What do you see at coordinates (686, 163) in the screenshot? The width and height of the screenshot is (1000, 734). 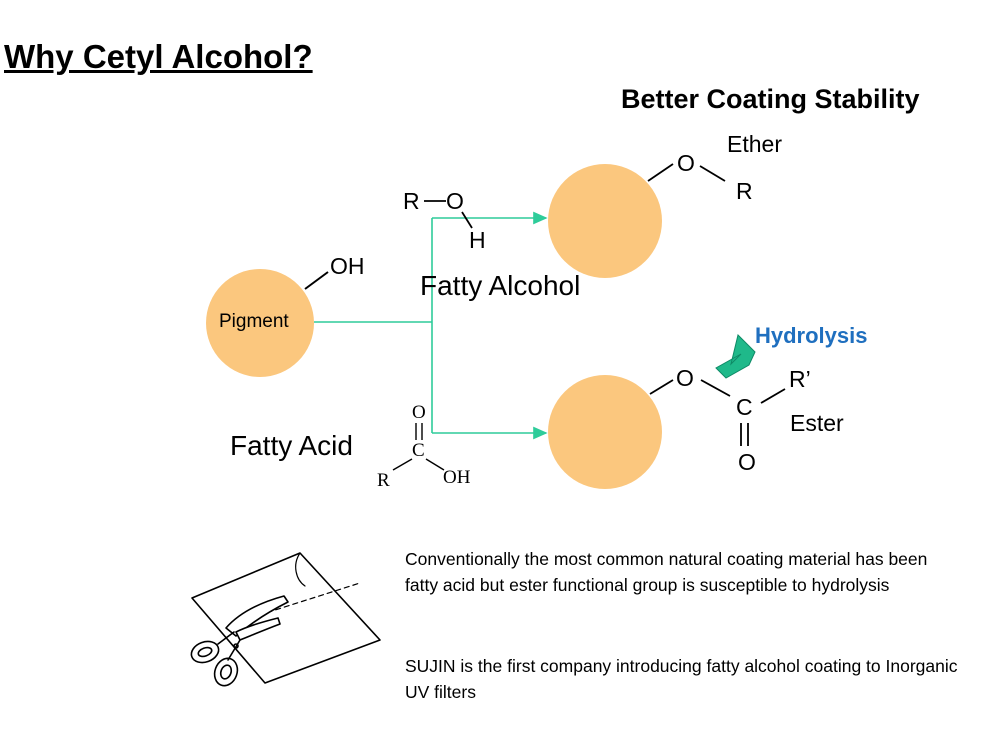 I see `ether-o: O` at bounding box center [686, 163].